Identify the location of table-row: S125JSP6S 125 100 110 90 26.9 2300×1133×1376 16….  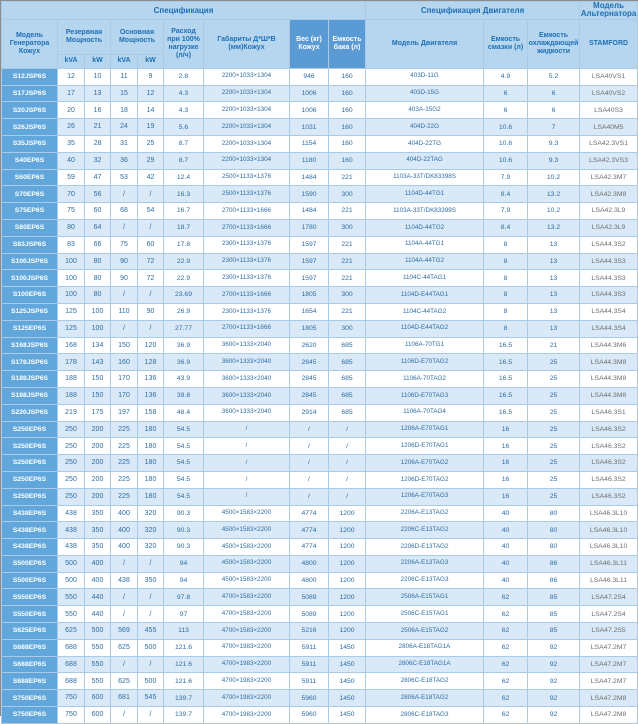
(319, 311).